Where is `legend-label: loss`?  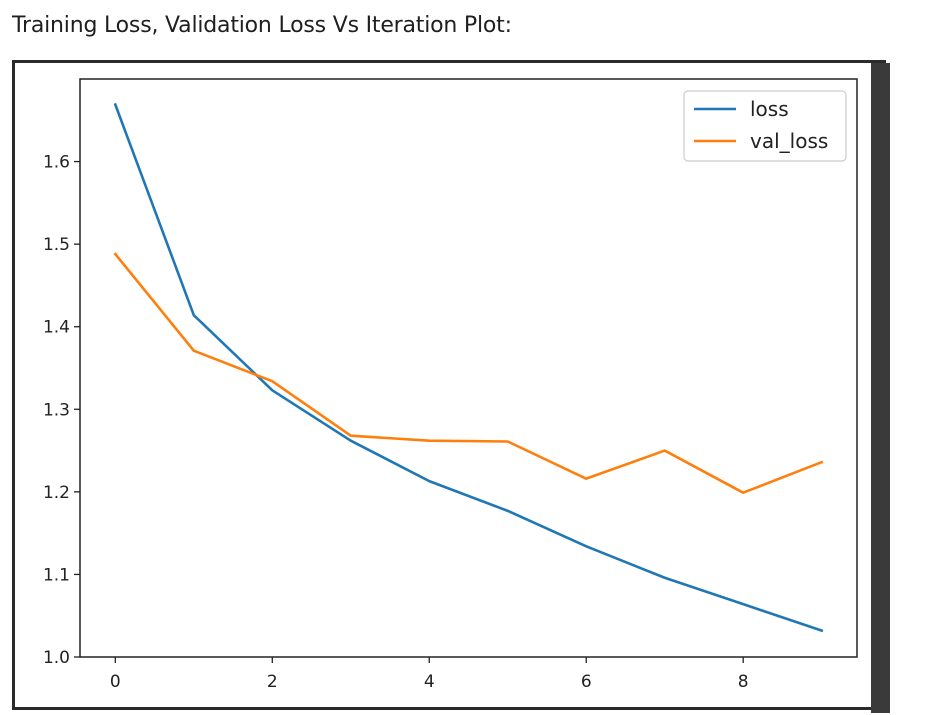
legend-label: loss is located at coordinates (769, 109).